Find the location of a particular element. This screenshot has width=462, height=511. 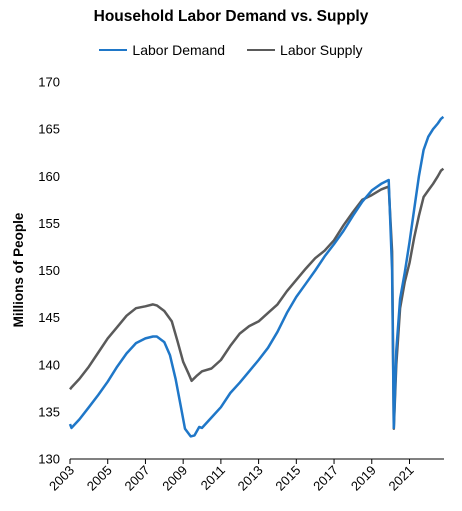

y-tick-label: 150 is located at coordinates (49, 270).